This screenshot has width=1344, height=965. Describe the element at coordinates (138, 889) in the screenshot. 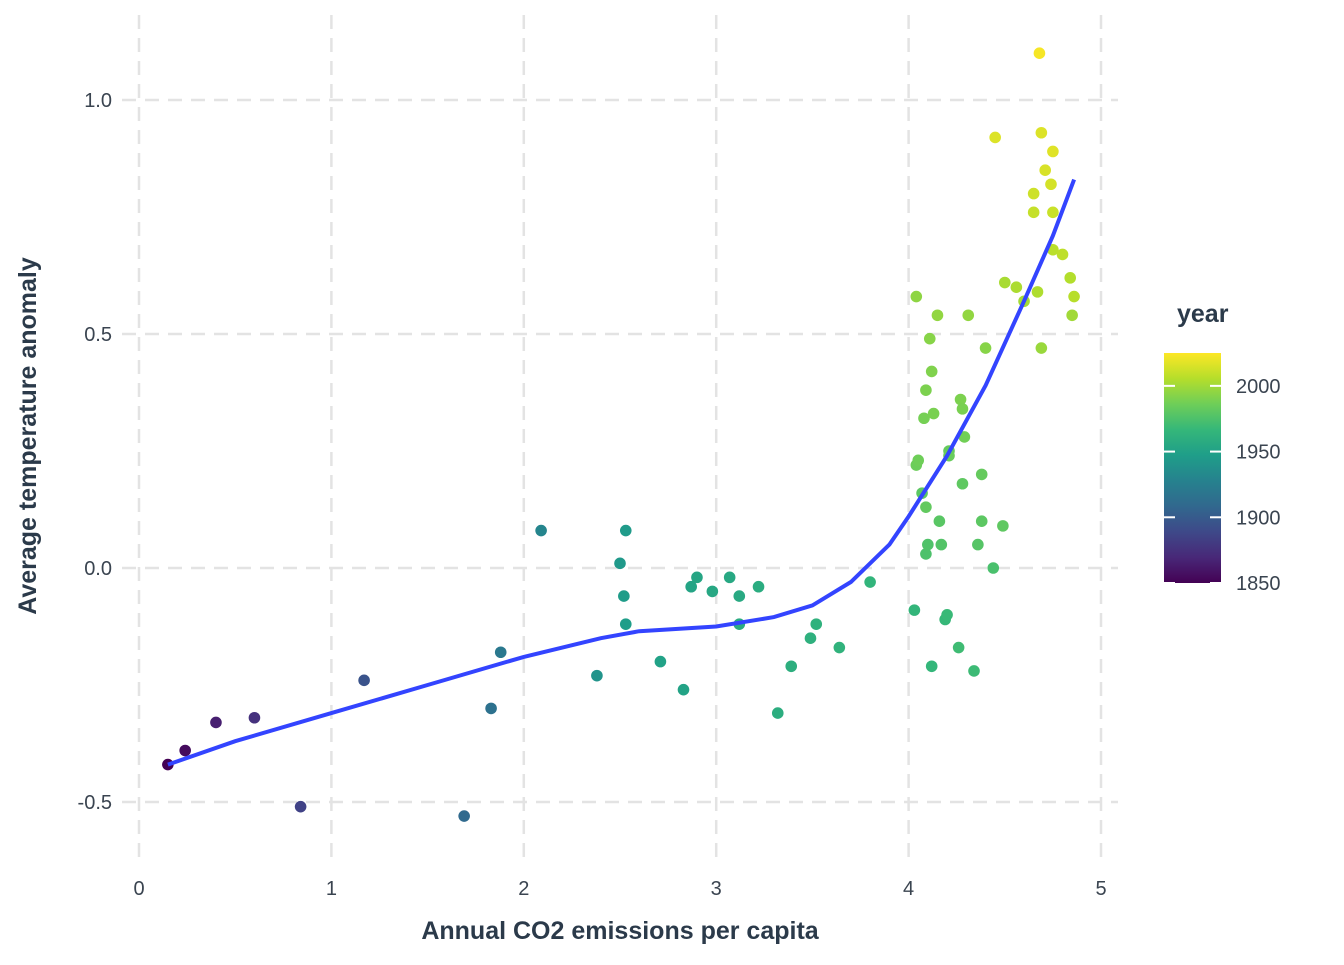

I see `x-tick-label: 0` at that location.